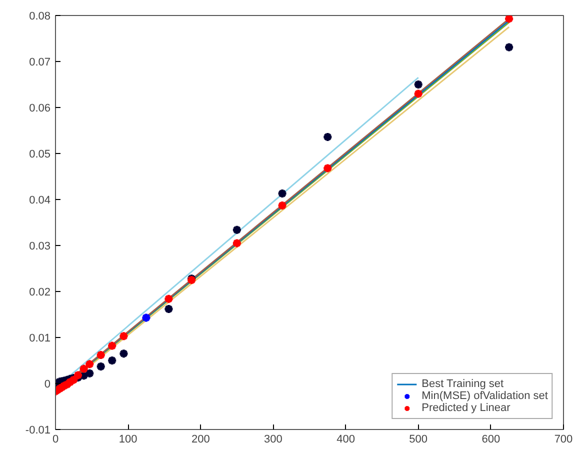  What do you see at coordinates (345, 440) in the screenshot?
I see `x-tick-label: 400` at bounding box center [345, 440].